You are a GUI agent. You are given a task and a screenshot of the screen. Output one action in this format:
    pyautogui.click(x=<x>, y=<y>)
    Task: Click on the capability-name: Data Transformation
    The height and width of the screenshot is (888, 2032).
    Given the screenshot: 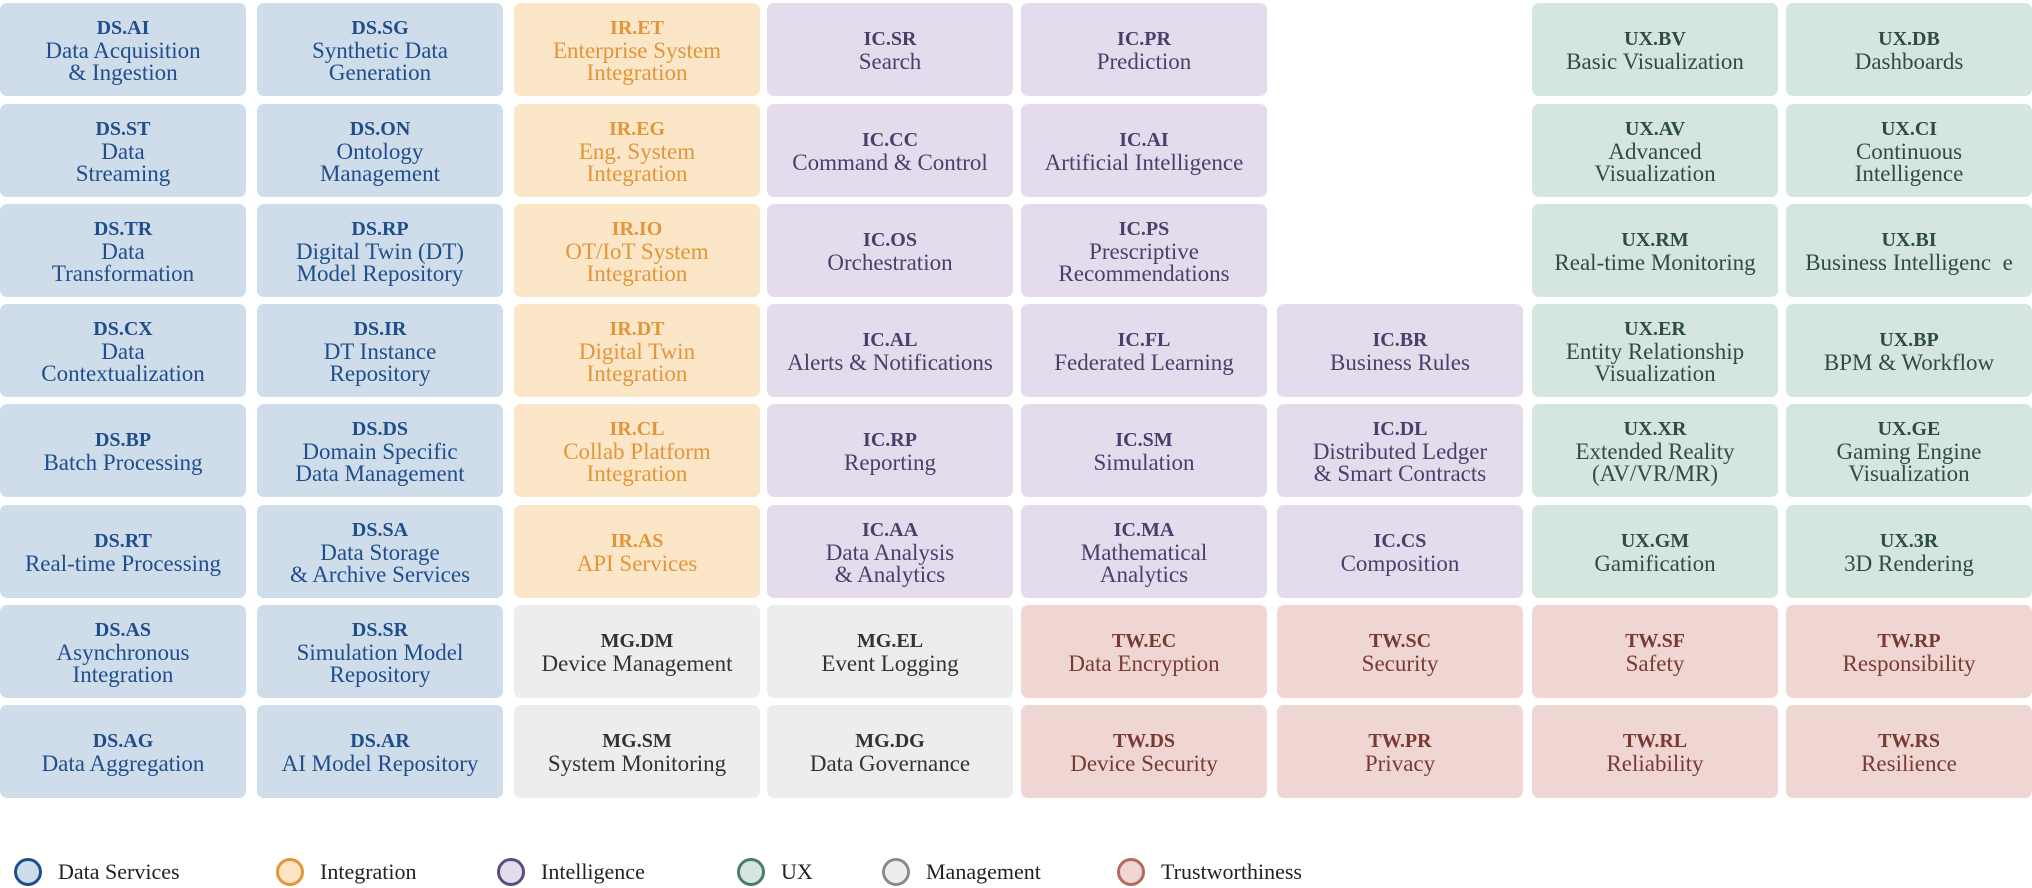 What is the action you would take?
    pyautogui.click(x=123, y=262)
    